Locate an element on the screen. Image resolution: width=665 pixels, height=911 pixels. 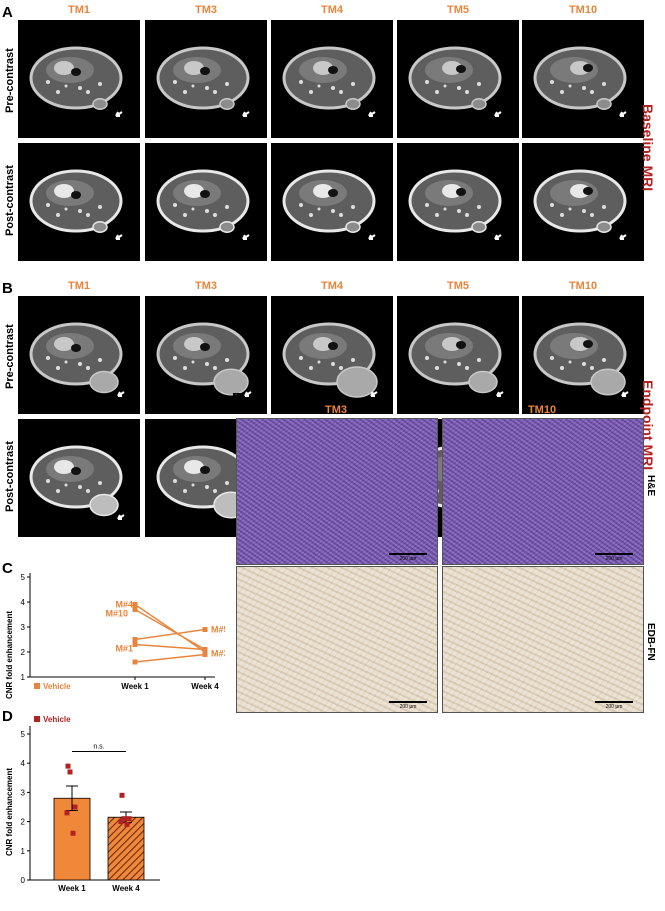
histology-column-label-tm10: TM10 is located at coordinates (542, 410).